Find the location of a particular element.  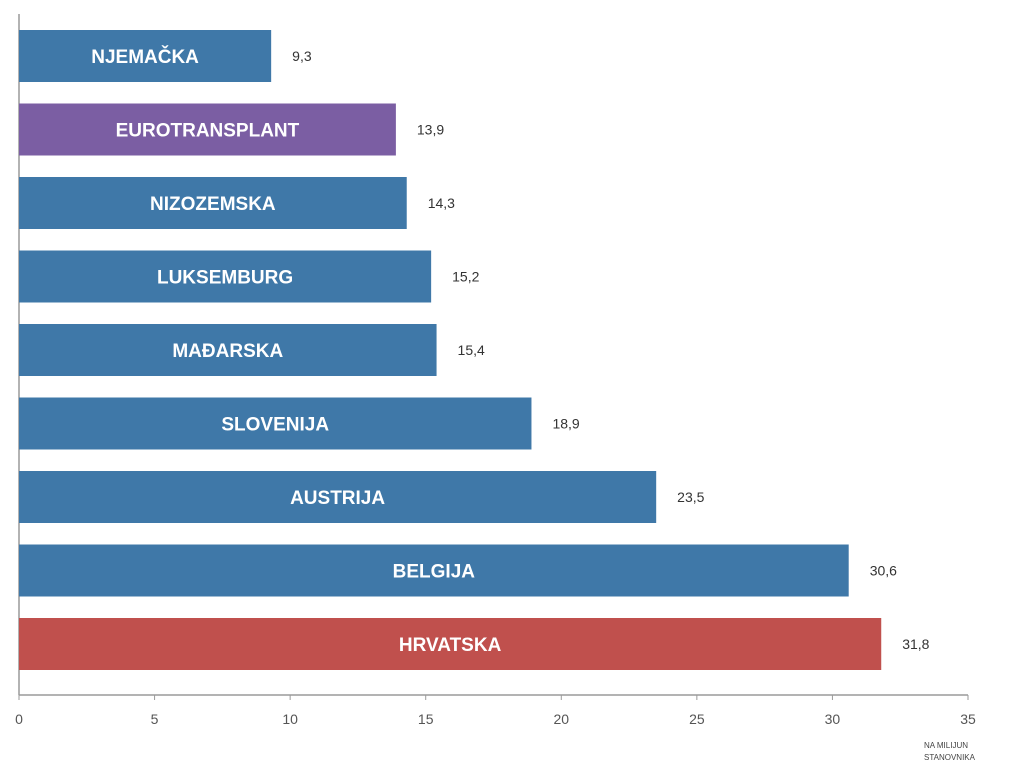

bar-eurotransplant is located at coordinates (207, 129).